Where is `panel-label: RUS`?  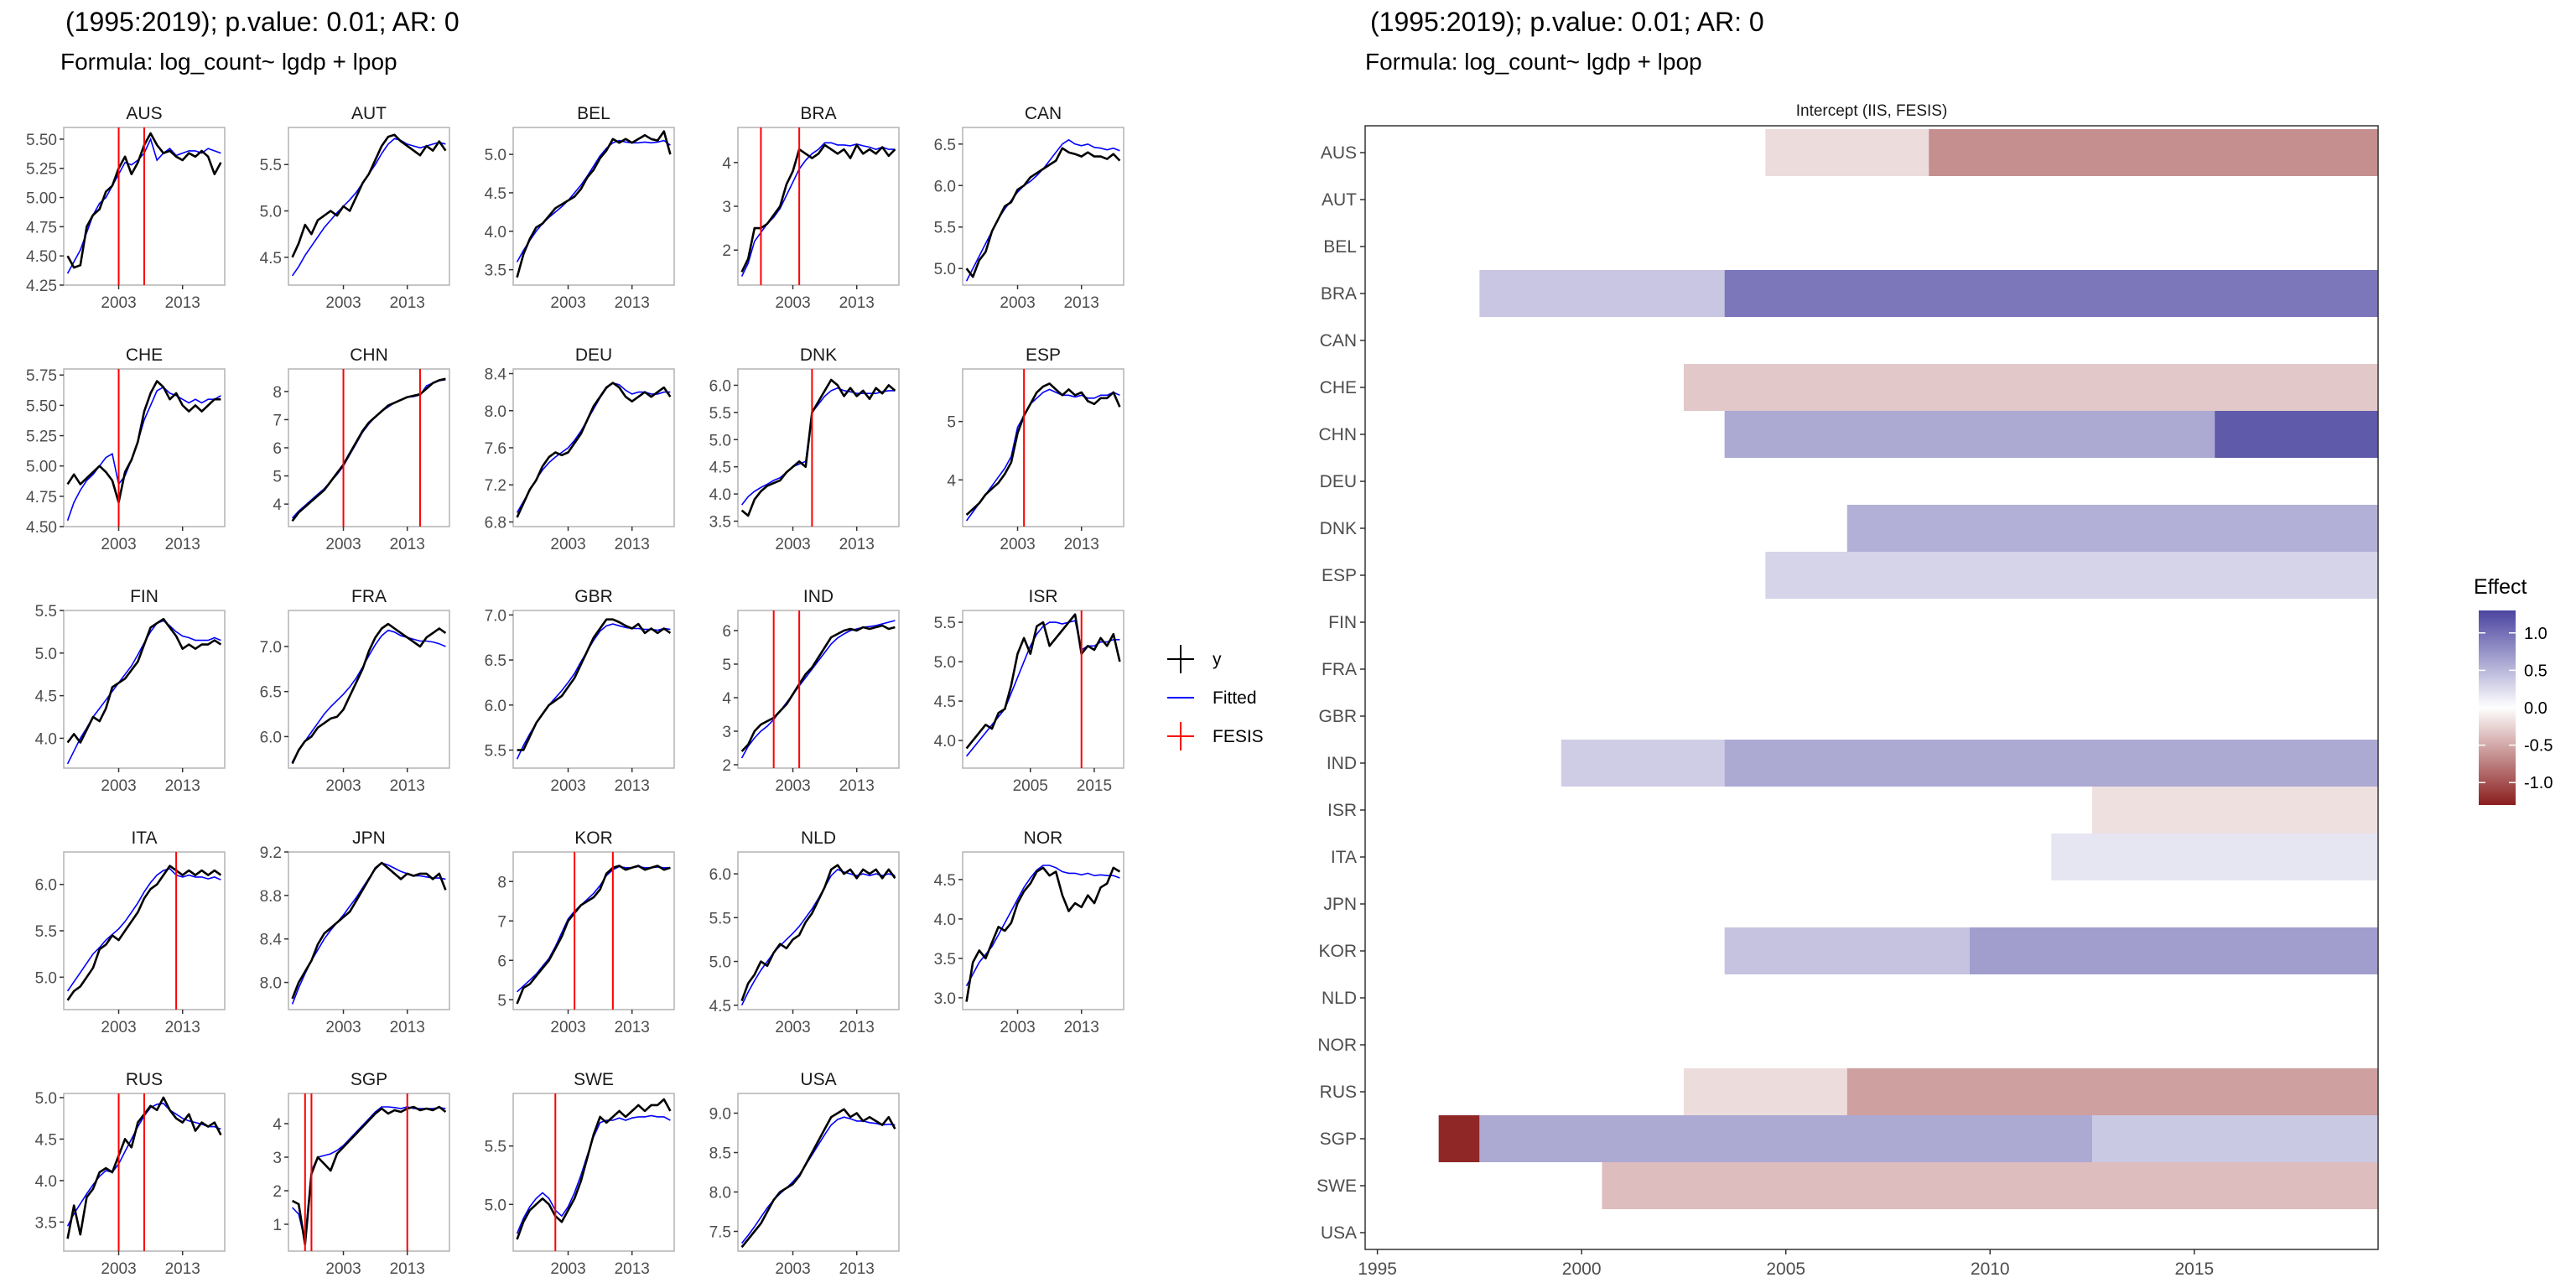 panel-label: RUS is located at coordinates (144, 1079).